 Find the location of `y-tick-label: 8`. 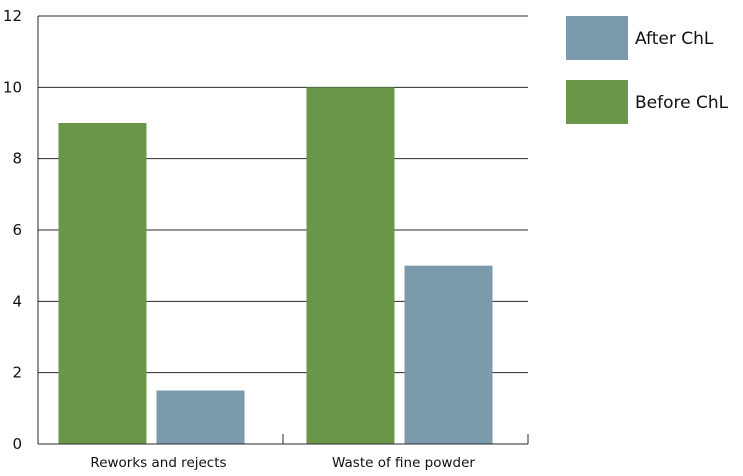

y-tick-label: 8 is located at coordinates (17, 159).